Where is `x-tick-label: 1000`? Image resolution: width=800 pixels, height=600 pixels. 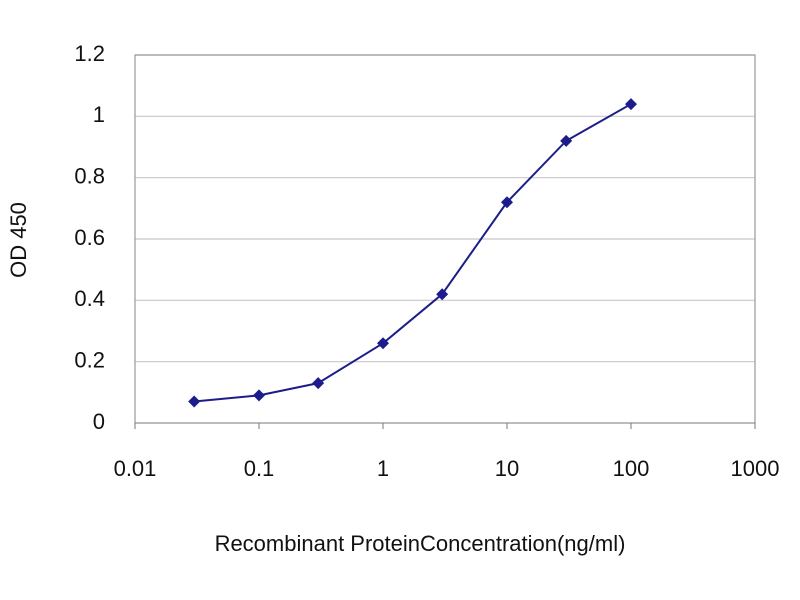 x-tick-label: 1000 is located at coordinates (755, 468).